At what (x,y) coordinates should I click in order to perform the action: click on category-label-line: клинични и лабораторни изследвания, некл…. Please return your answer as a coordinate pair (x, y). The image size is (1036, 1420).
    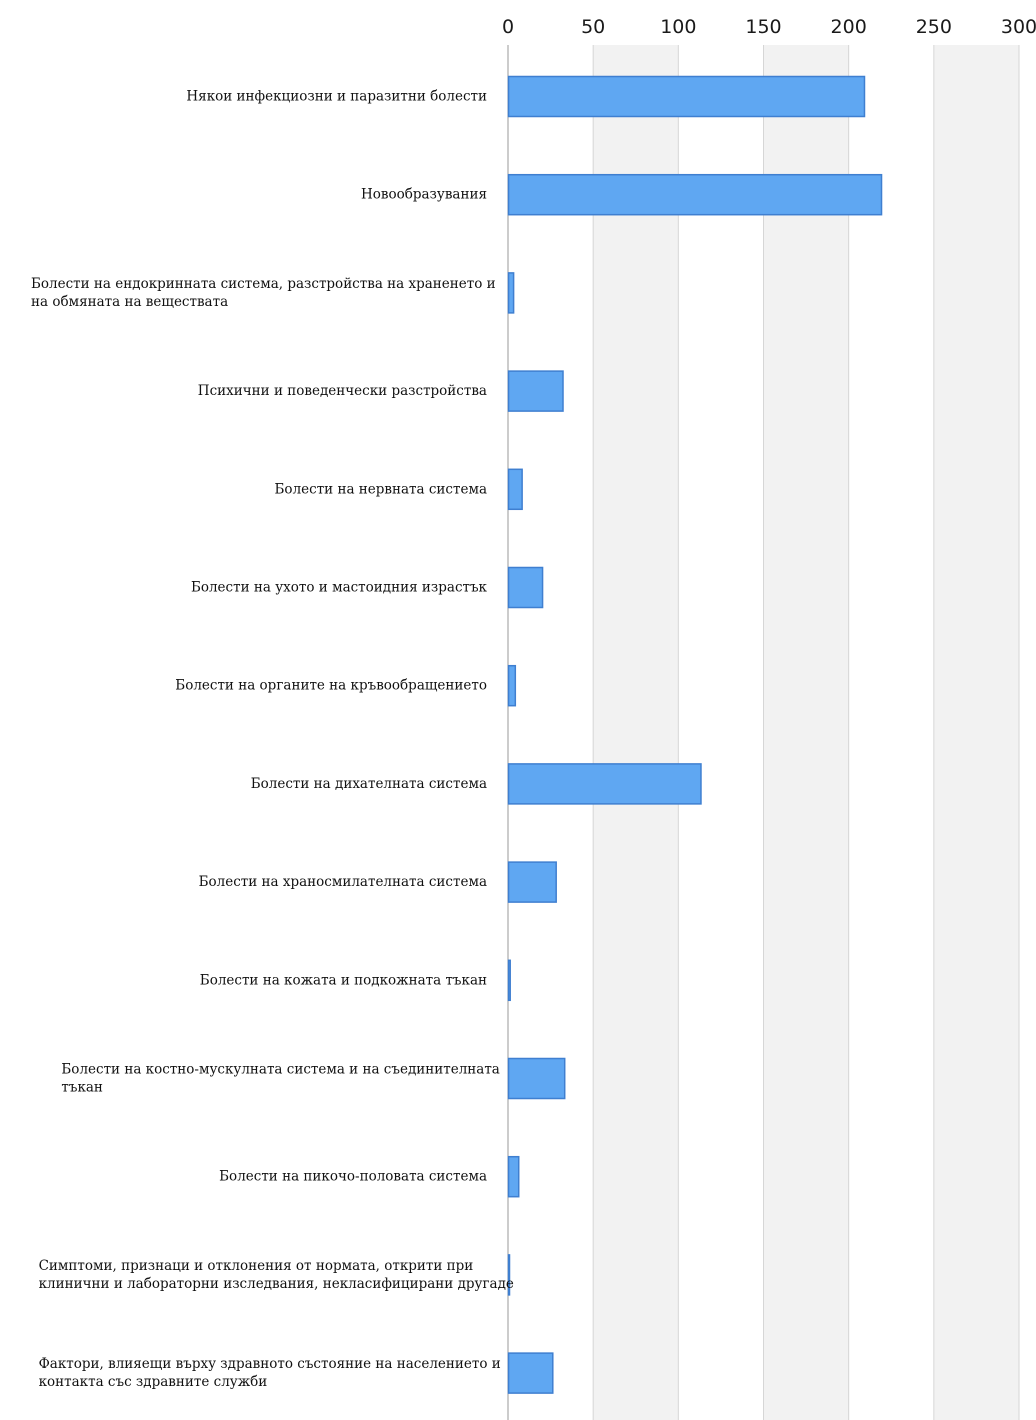
    Looking at the image, I should click on (276, 1284).